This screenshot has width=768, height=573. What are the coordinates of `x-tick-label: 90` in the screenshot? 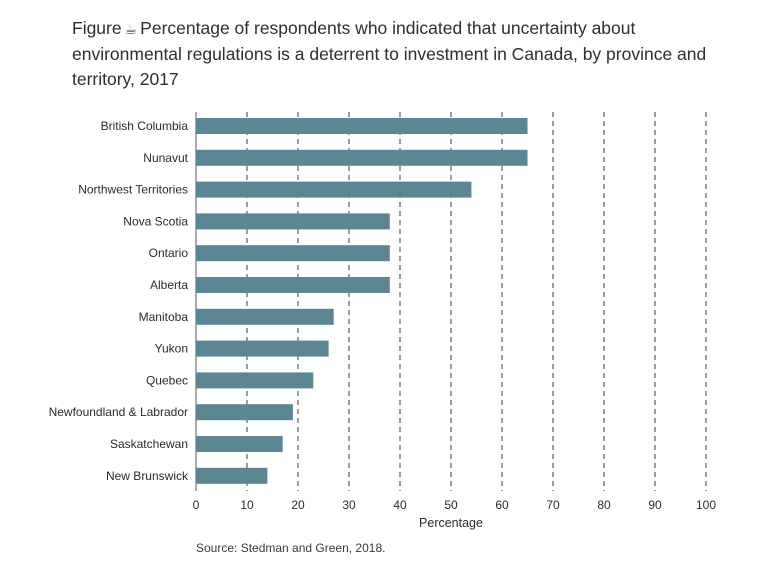 It's located at (655, 505).